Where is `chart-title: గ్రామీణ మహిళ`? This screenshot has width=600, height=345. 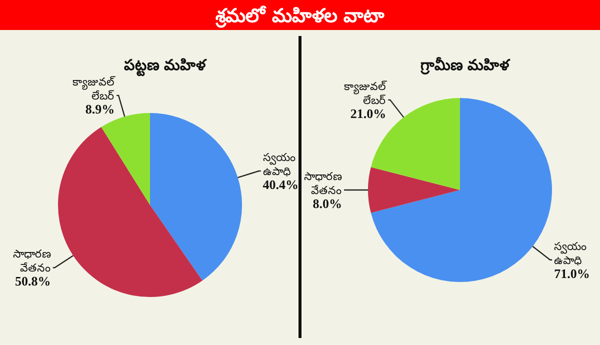
chart-title: గ్రామీణ మహిళ is located at coordinates (465, 65).